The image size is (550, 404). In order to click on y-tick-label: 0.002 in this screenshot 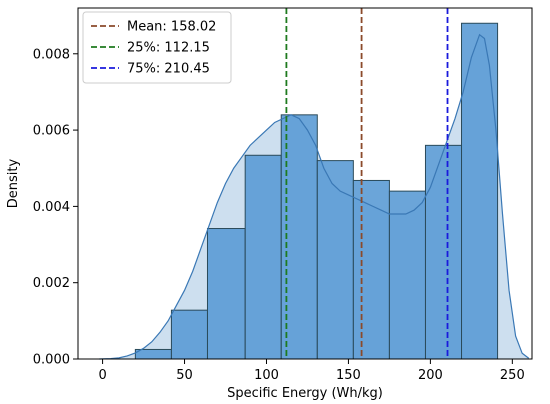, I will do `click(51, 283)`.